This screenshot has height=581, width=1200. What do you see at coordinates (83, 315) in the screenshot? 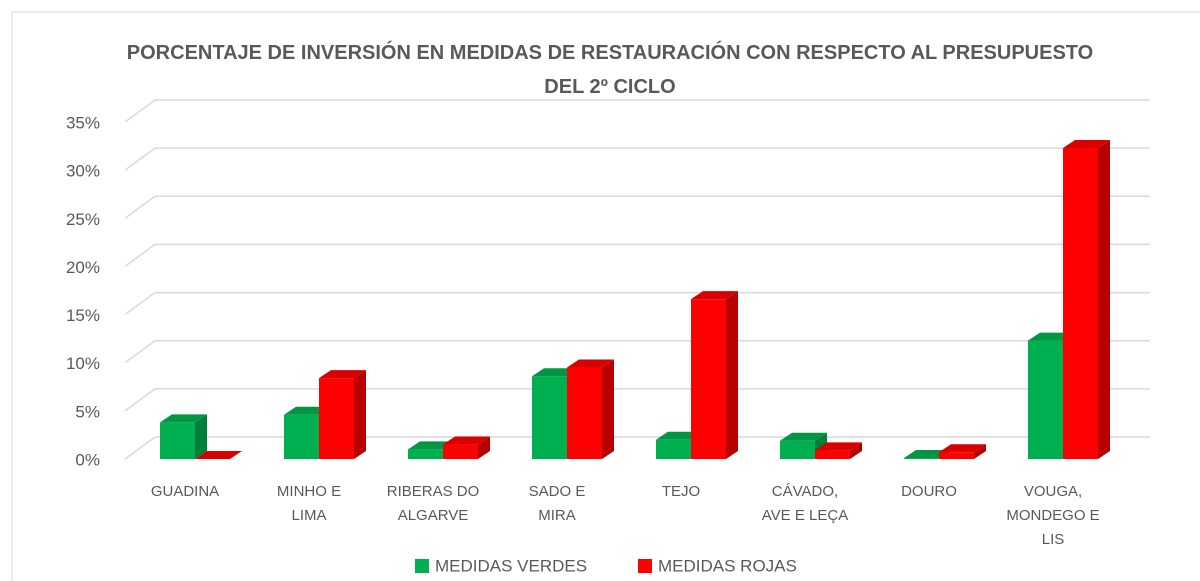
I see `y-tick-label: 15%` at bounding box center [83, 315].